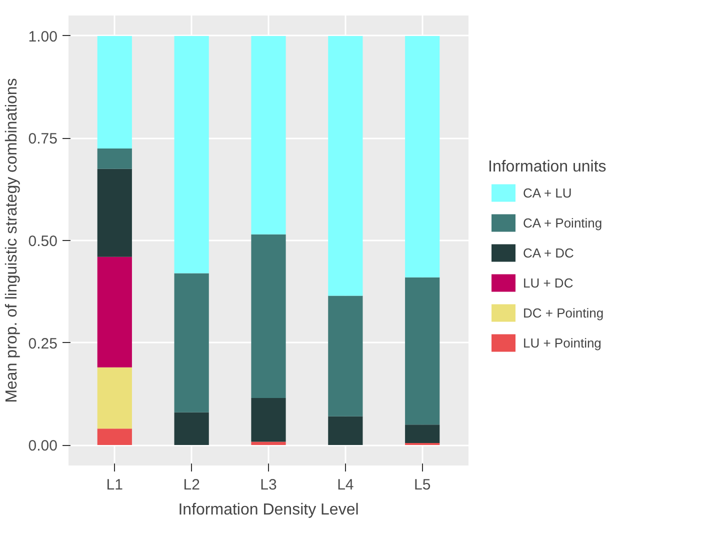 The image size is (704, 553). What do you see at coordinates (191, 485) in the screenshot?
I see `x-tick-label: L2` at bounding box center [191, 485].